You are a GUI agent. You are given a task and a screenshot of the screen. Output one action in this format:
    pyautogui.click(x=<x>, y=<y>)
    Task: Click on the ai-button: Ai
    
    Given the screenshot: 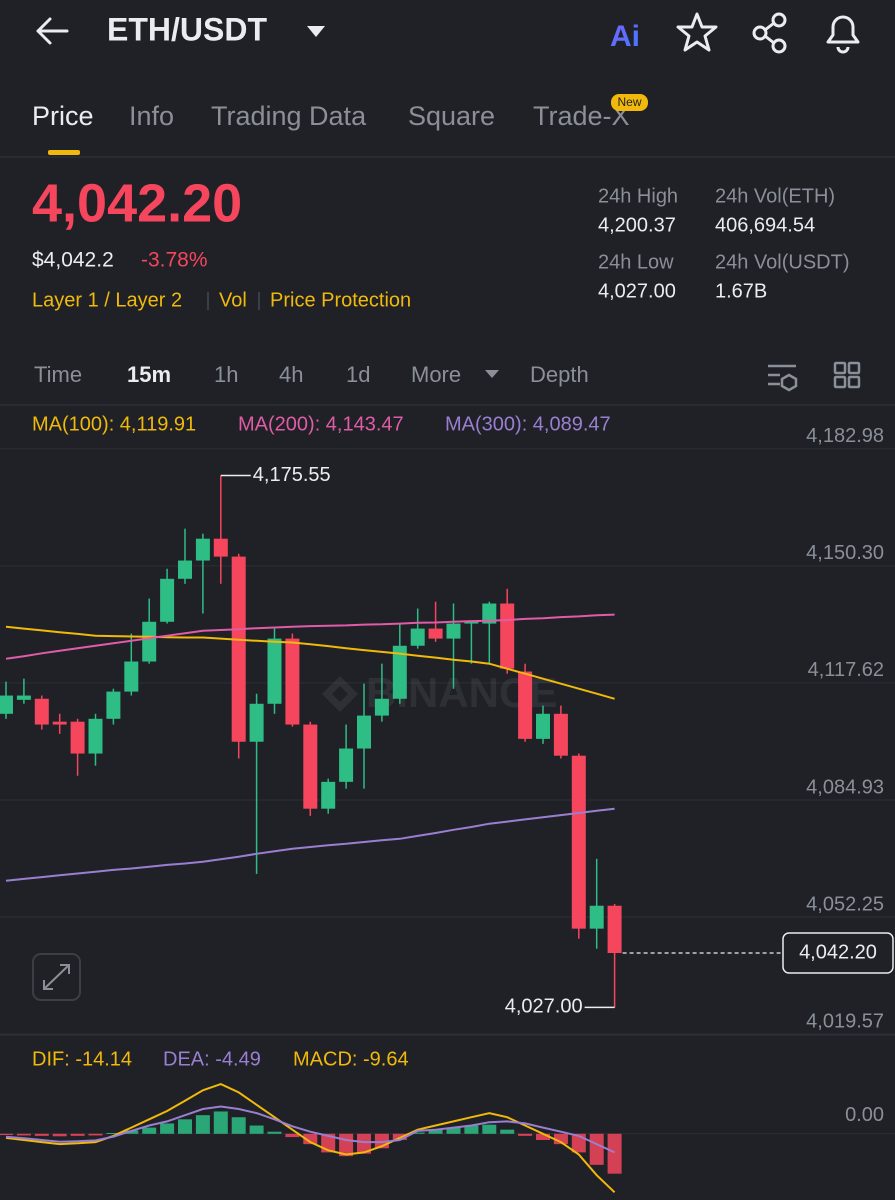 What is the action you would take?
    pyautogui.click(x=625, y=36)
    